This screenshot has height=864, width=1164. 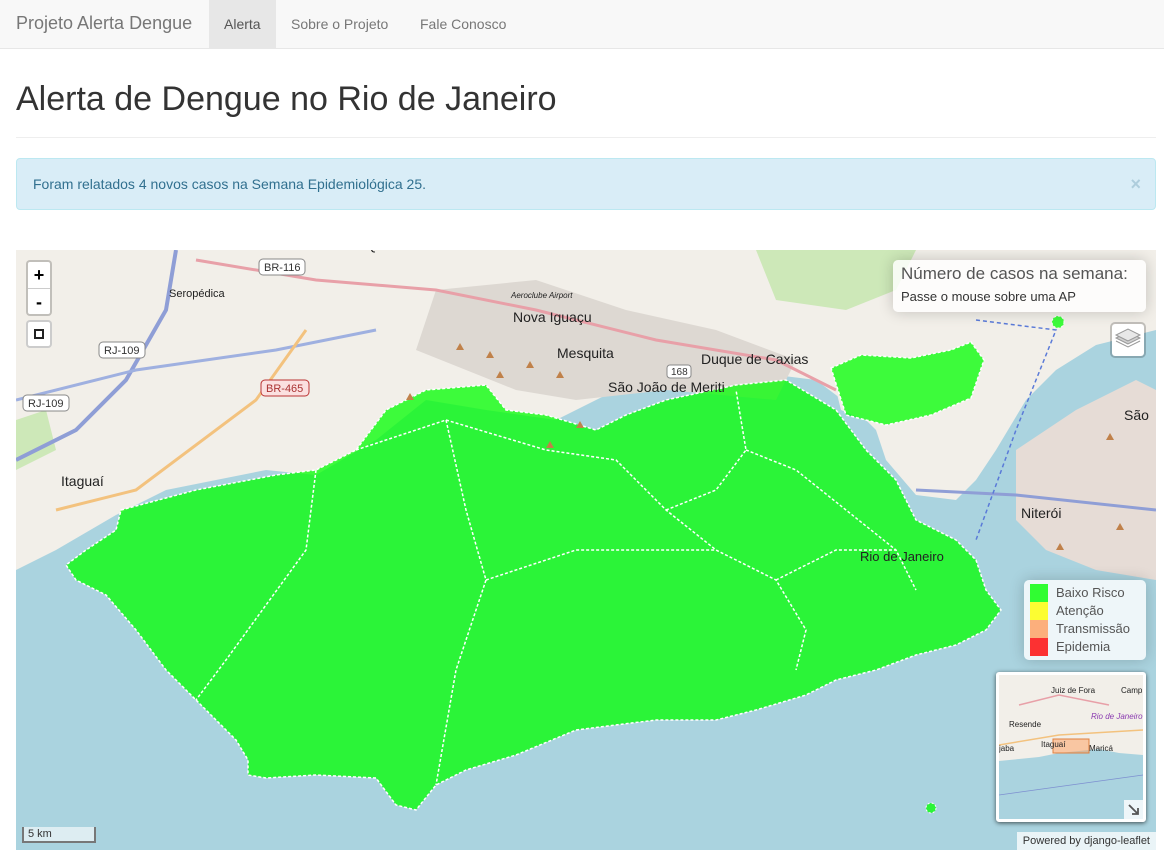 What do you see at coordinates (1133, 809) in the screenshot?
I see `minimap-toggle-icon` at bounding box center [1133, 809].